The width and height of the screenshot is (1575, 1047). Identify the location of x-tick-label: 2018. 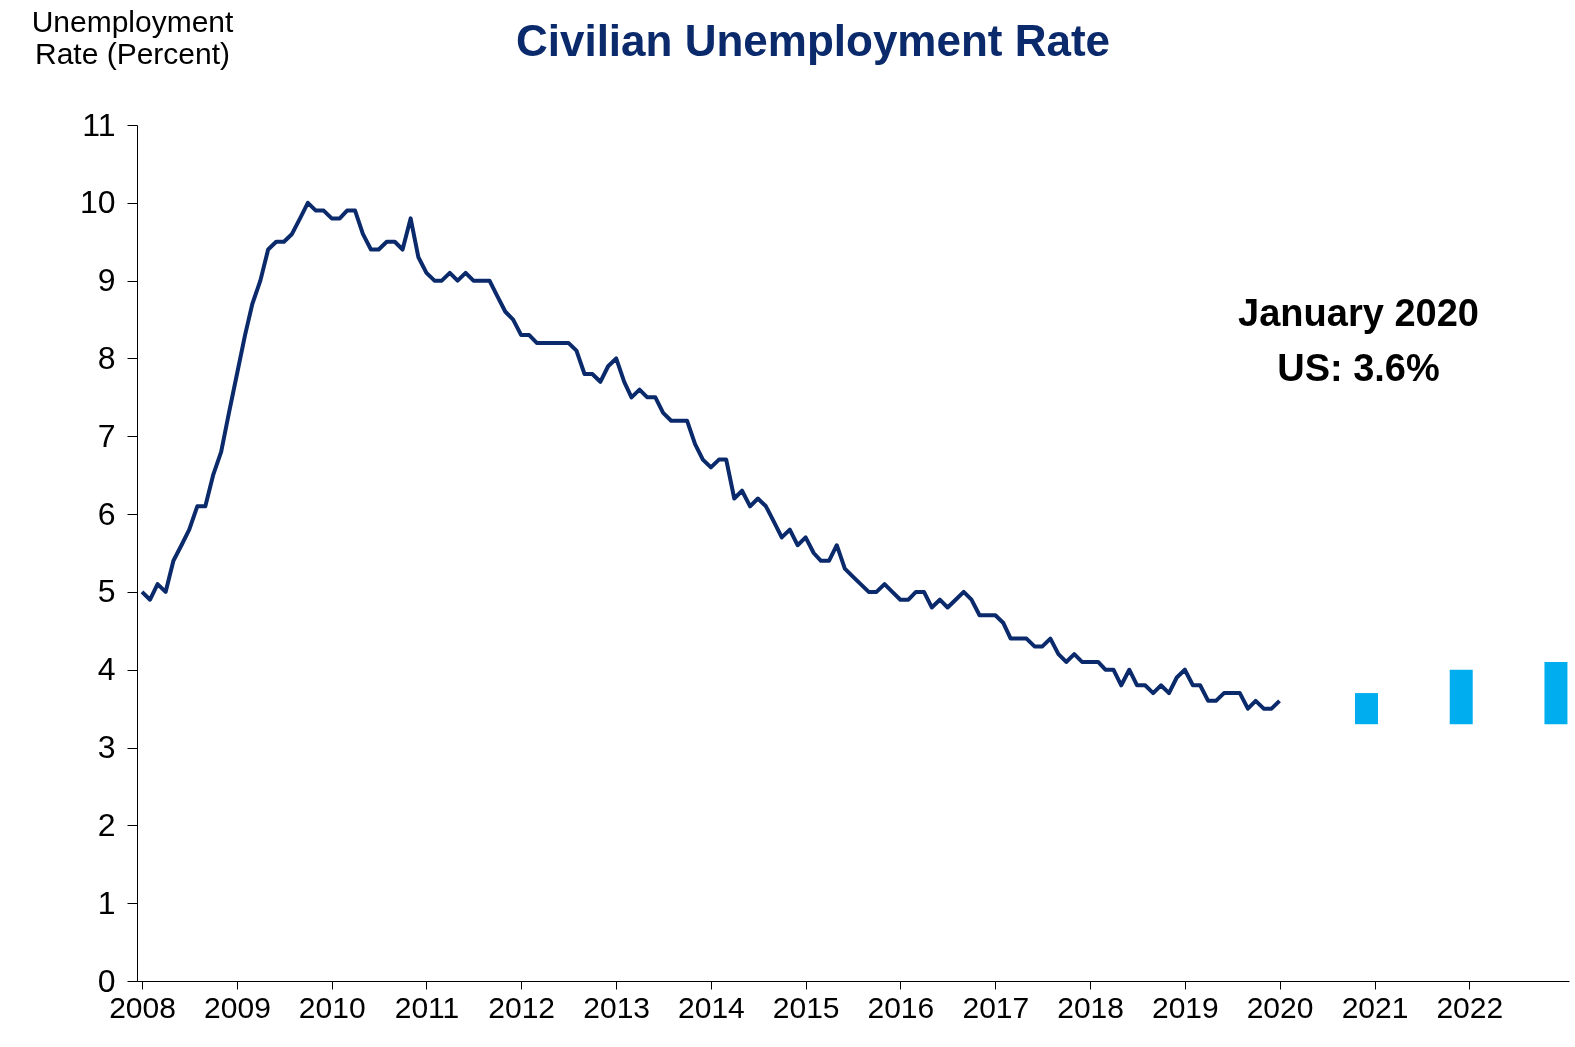
(1090, 1007).